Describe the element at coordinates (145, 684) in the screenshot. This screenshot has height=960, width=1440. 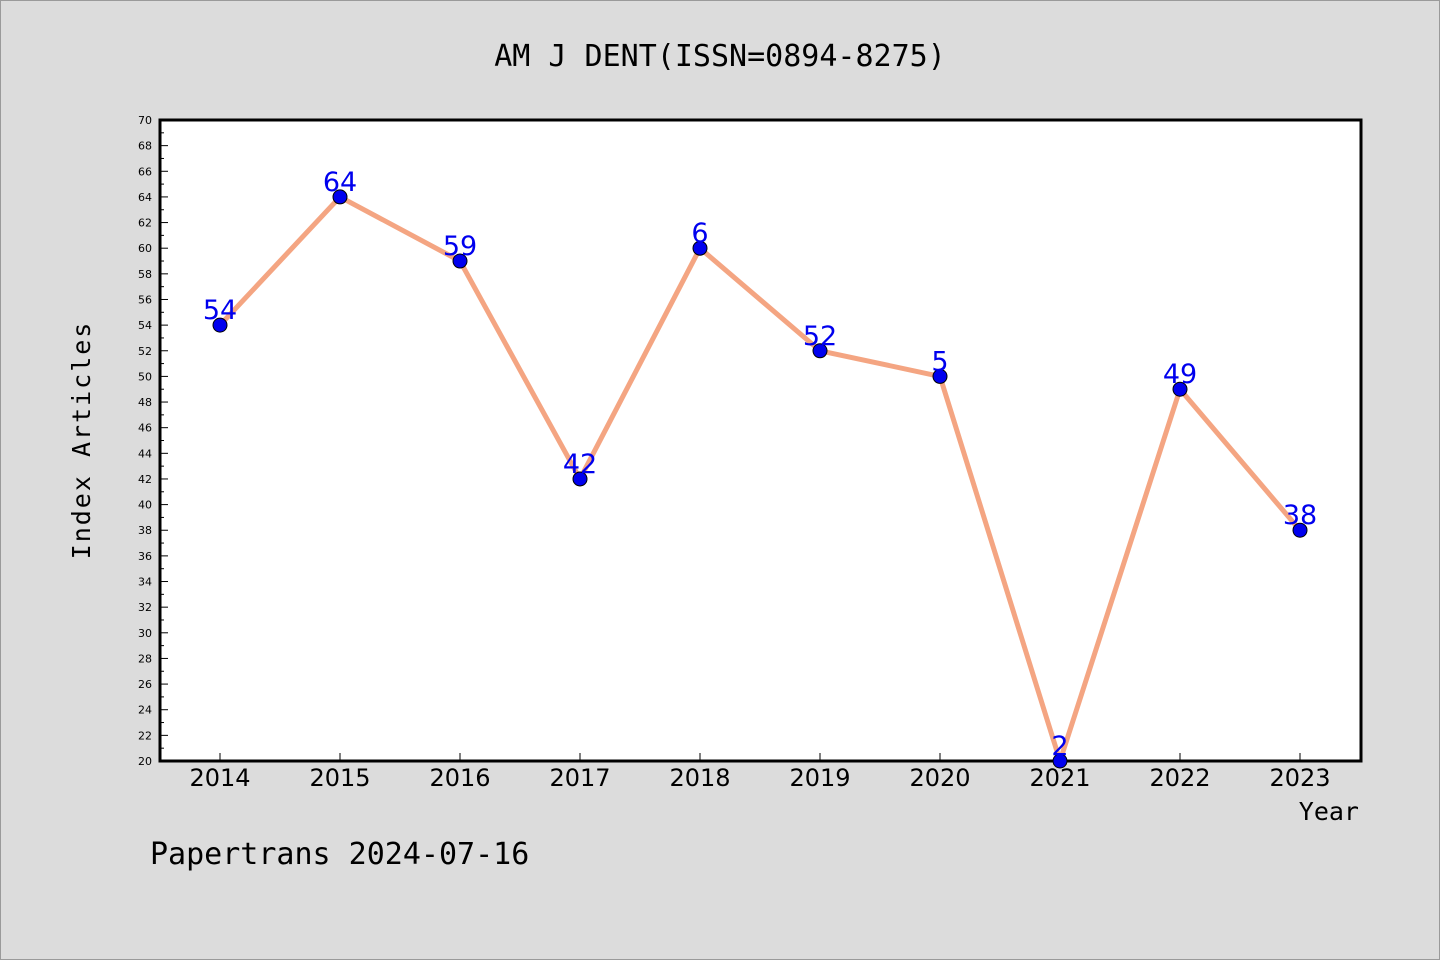
I see `y-tick-label: 26` at that location.